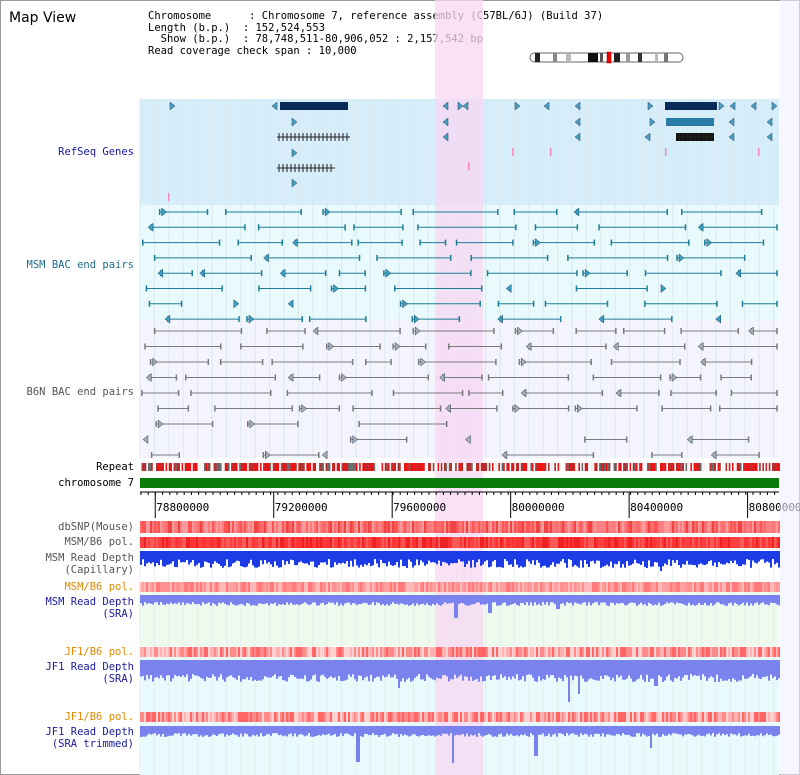  What do you see at coordinates (460, 265) in the screenshot?
I see `msm-bac-track` at bounding box center [460, 265].